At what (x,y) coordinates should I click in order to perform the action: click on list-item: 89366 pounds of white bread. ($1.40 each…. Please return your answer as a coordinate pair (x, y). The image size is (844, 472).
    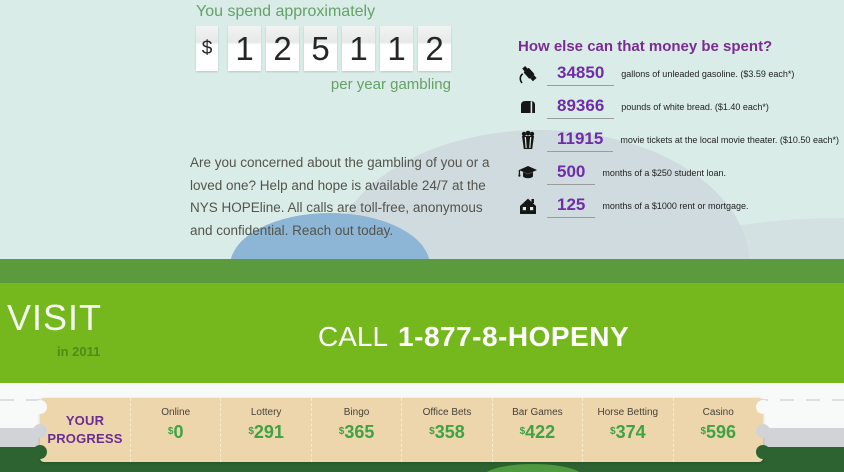
    Looking at the image, I should click on (678, 107).